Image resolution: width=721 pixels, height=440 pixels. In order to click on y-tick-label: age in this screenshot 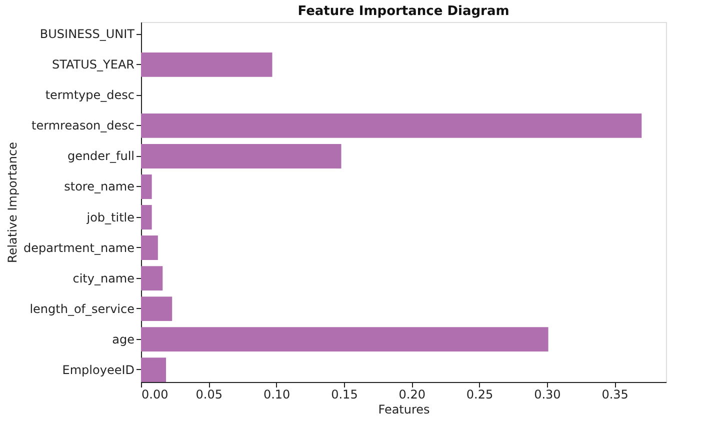, I will do `click(123, 339)`.